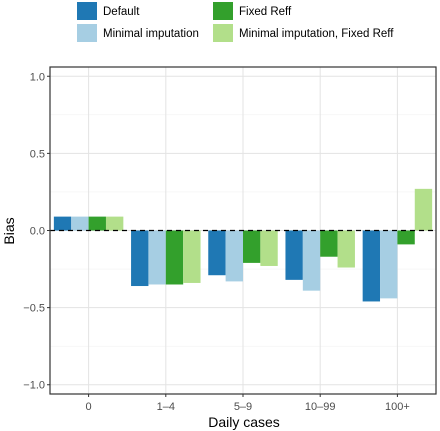  Describe the element at coordinates (121, 12) in the screenshot. I see `legend-label: Default` at that location.